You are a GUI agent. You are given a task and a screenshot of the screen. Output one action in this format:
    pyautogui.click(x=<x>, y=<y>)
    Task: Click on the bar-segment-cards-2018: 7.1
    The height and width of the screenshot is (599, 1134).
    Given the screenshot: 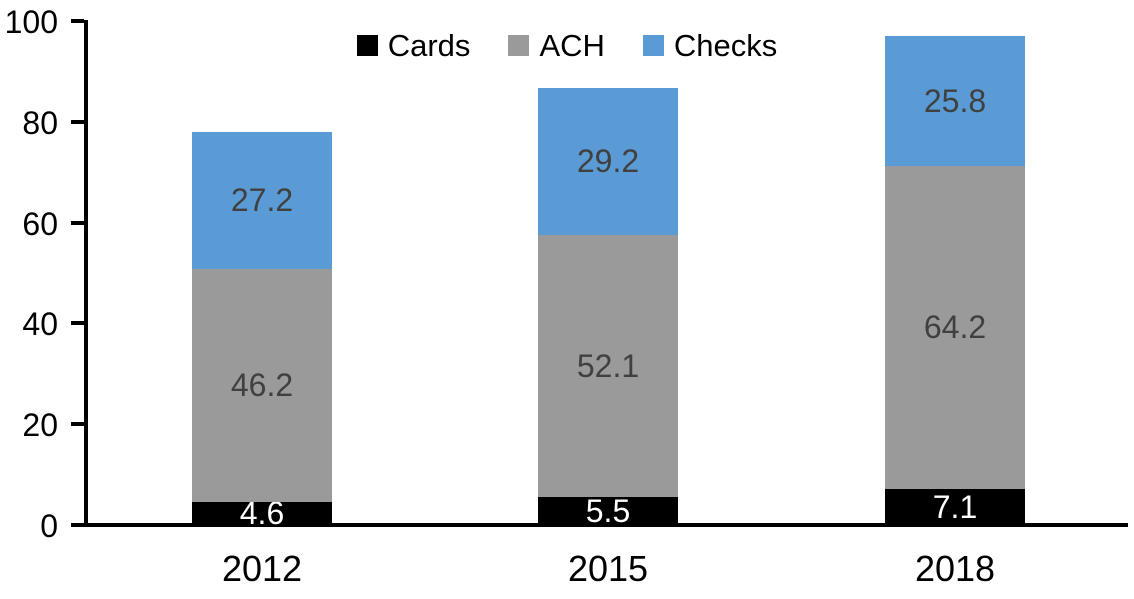 What is the action you would take?
    pyautogui.click(x=955, y=507)
    